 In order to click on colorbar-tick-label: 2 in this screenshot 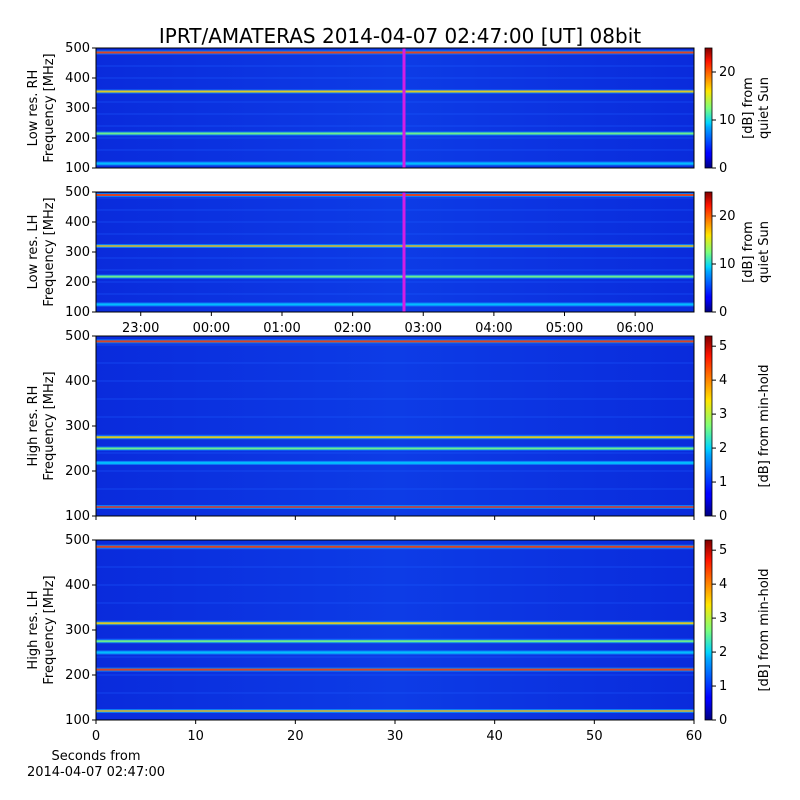, I will do `click(723, 448)`.